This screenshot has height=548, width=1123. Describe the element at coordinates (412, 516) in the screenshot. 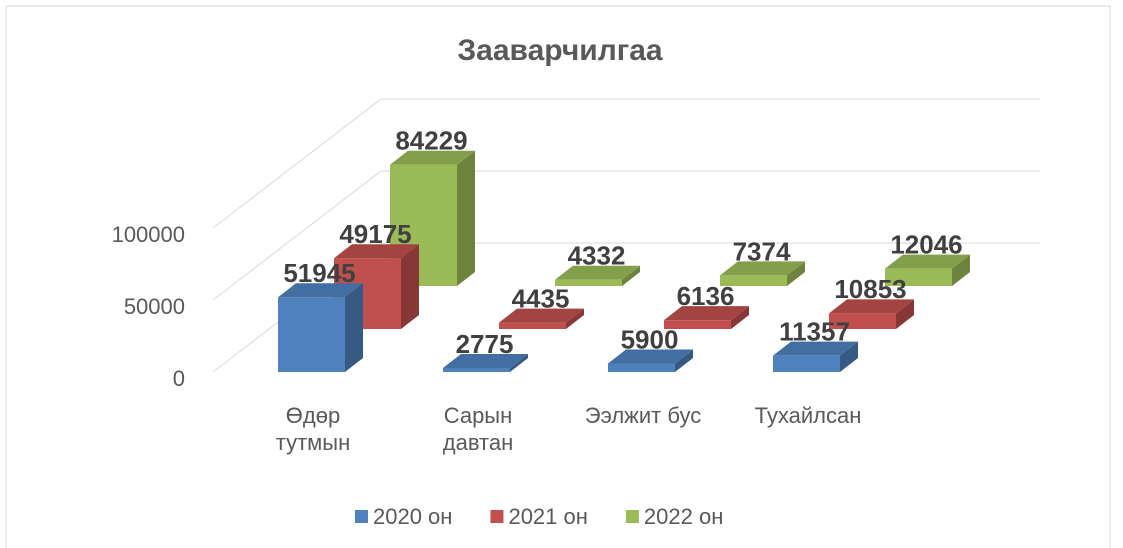

I see `legend-label: 2020 он` at that location.